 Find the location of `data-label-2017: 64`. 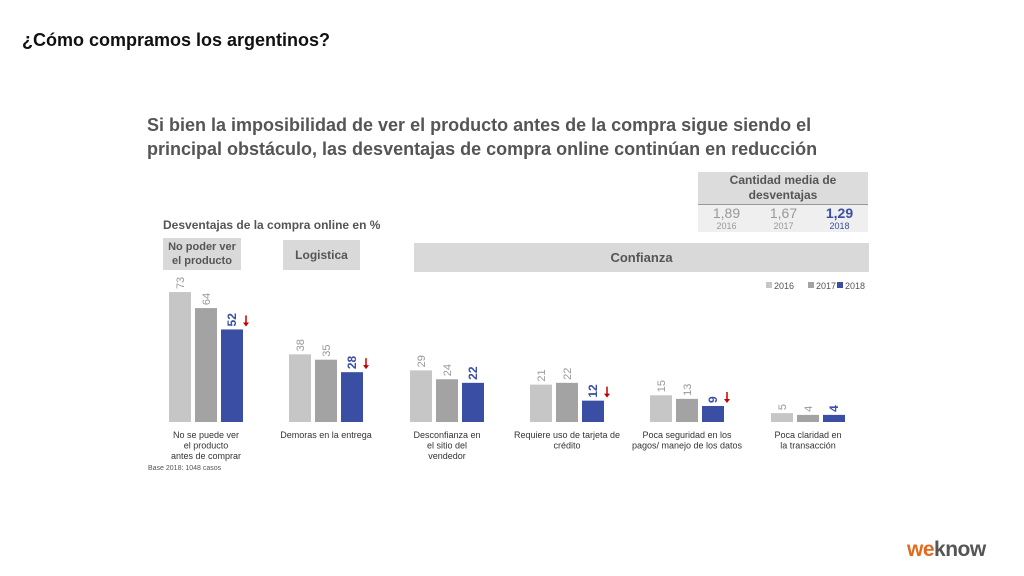

data-label-2017: 64 is located at coordinates (207, 299).